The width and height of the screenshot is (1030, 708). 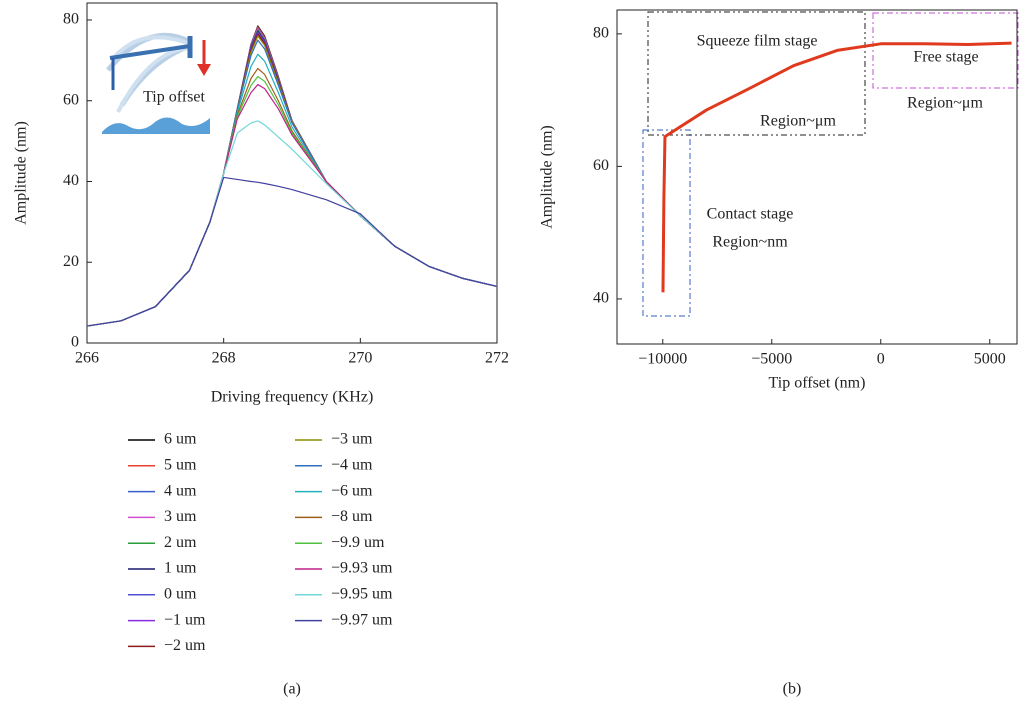 I want to click on annotation: Region~nm, so click(x=750, y=242).